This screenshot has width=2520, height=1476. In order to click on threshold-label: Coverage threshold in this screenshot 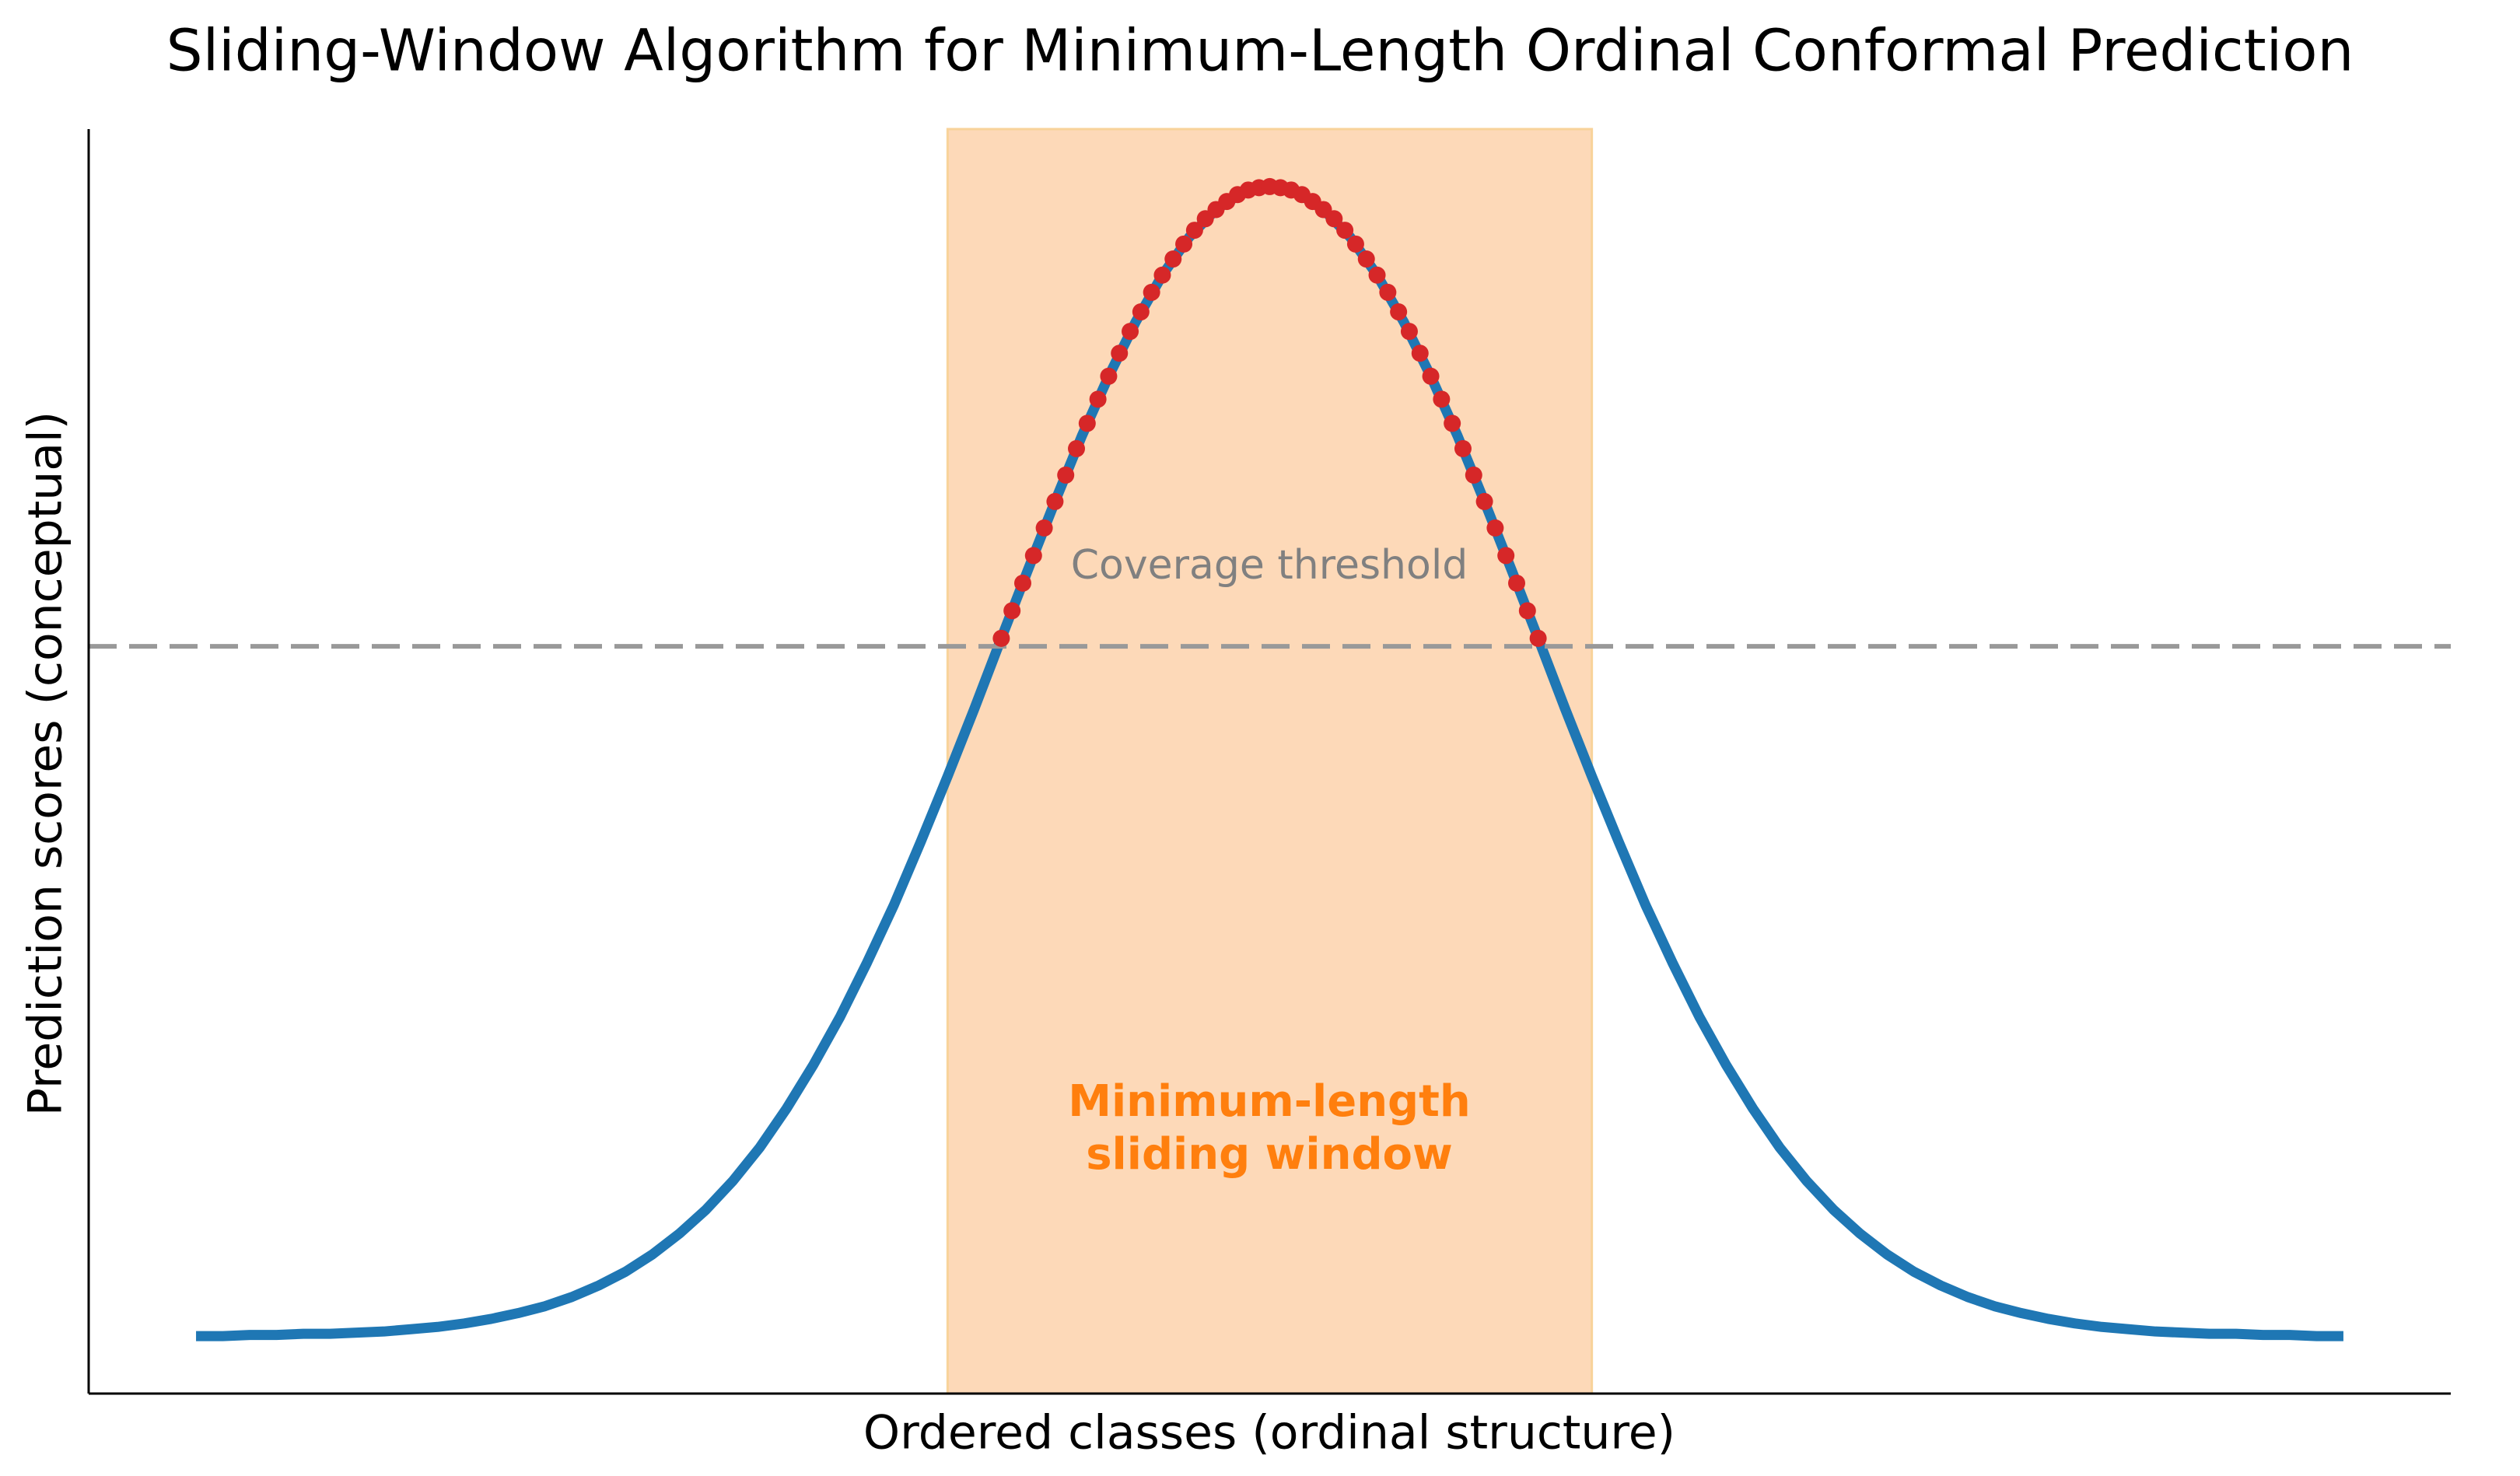, I will do `click(1269, 566)`.